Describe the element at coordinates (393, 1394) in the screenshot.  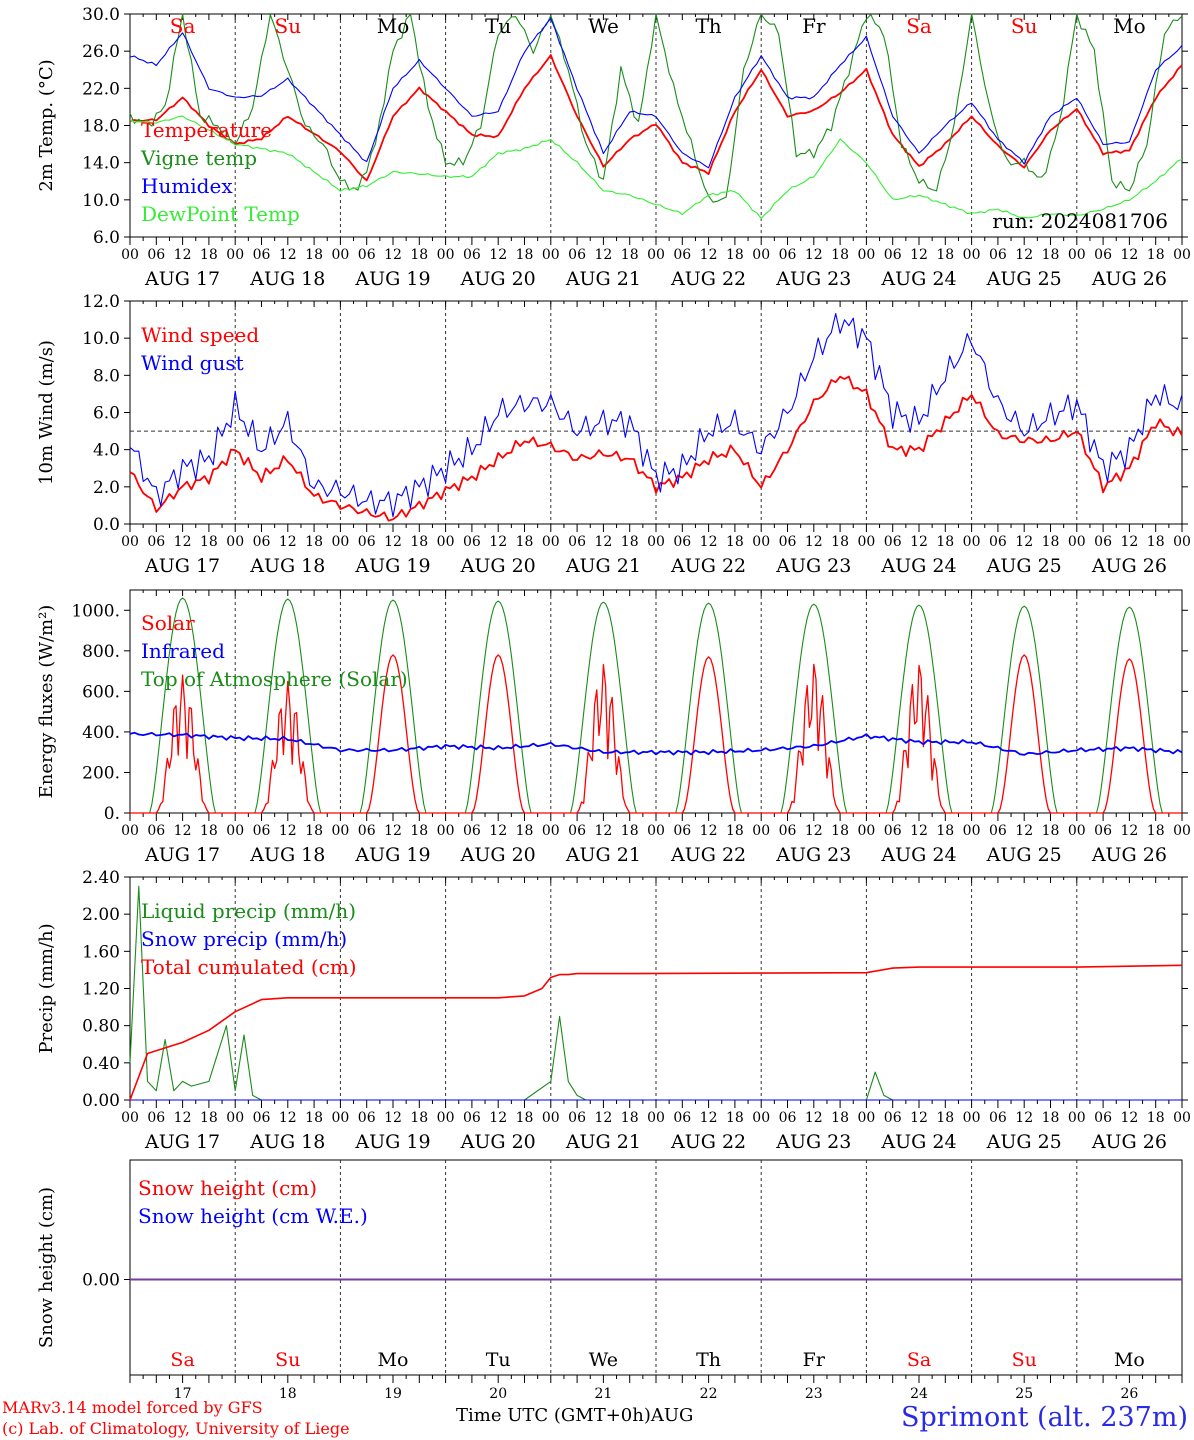
I see `day-number: 19` at that location.